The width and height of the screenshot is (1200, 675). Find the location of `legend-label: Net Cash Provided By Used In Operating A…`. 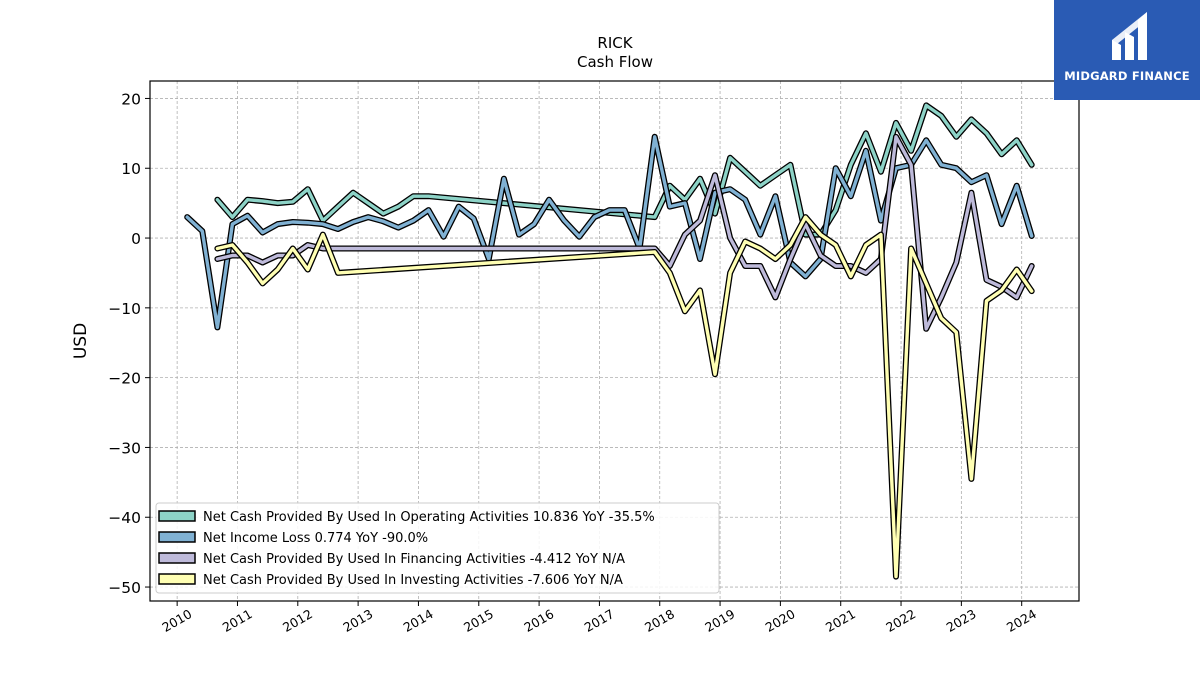

legend-label: Net Cash Provided By Used In Operating A… is located at coordinates (429, 517).